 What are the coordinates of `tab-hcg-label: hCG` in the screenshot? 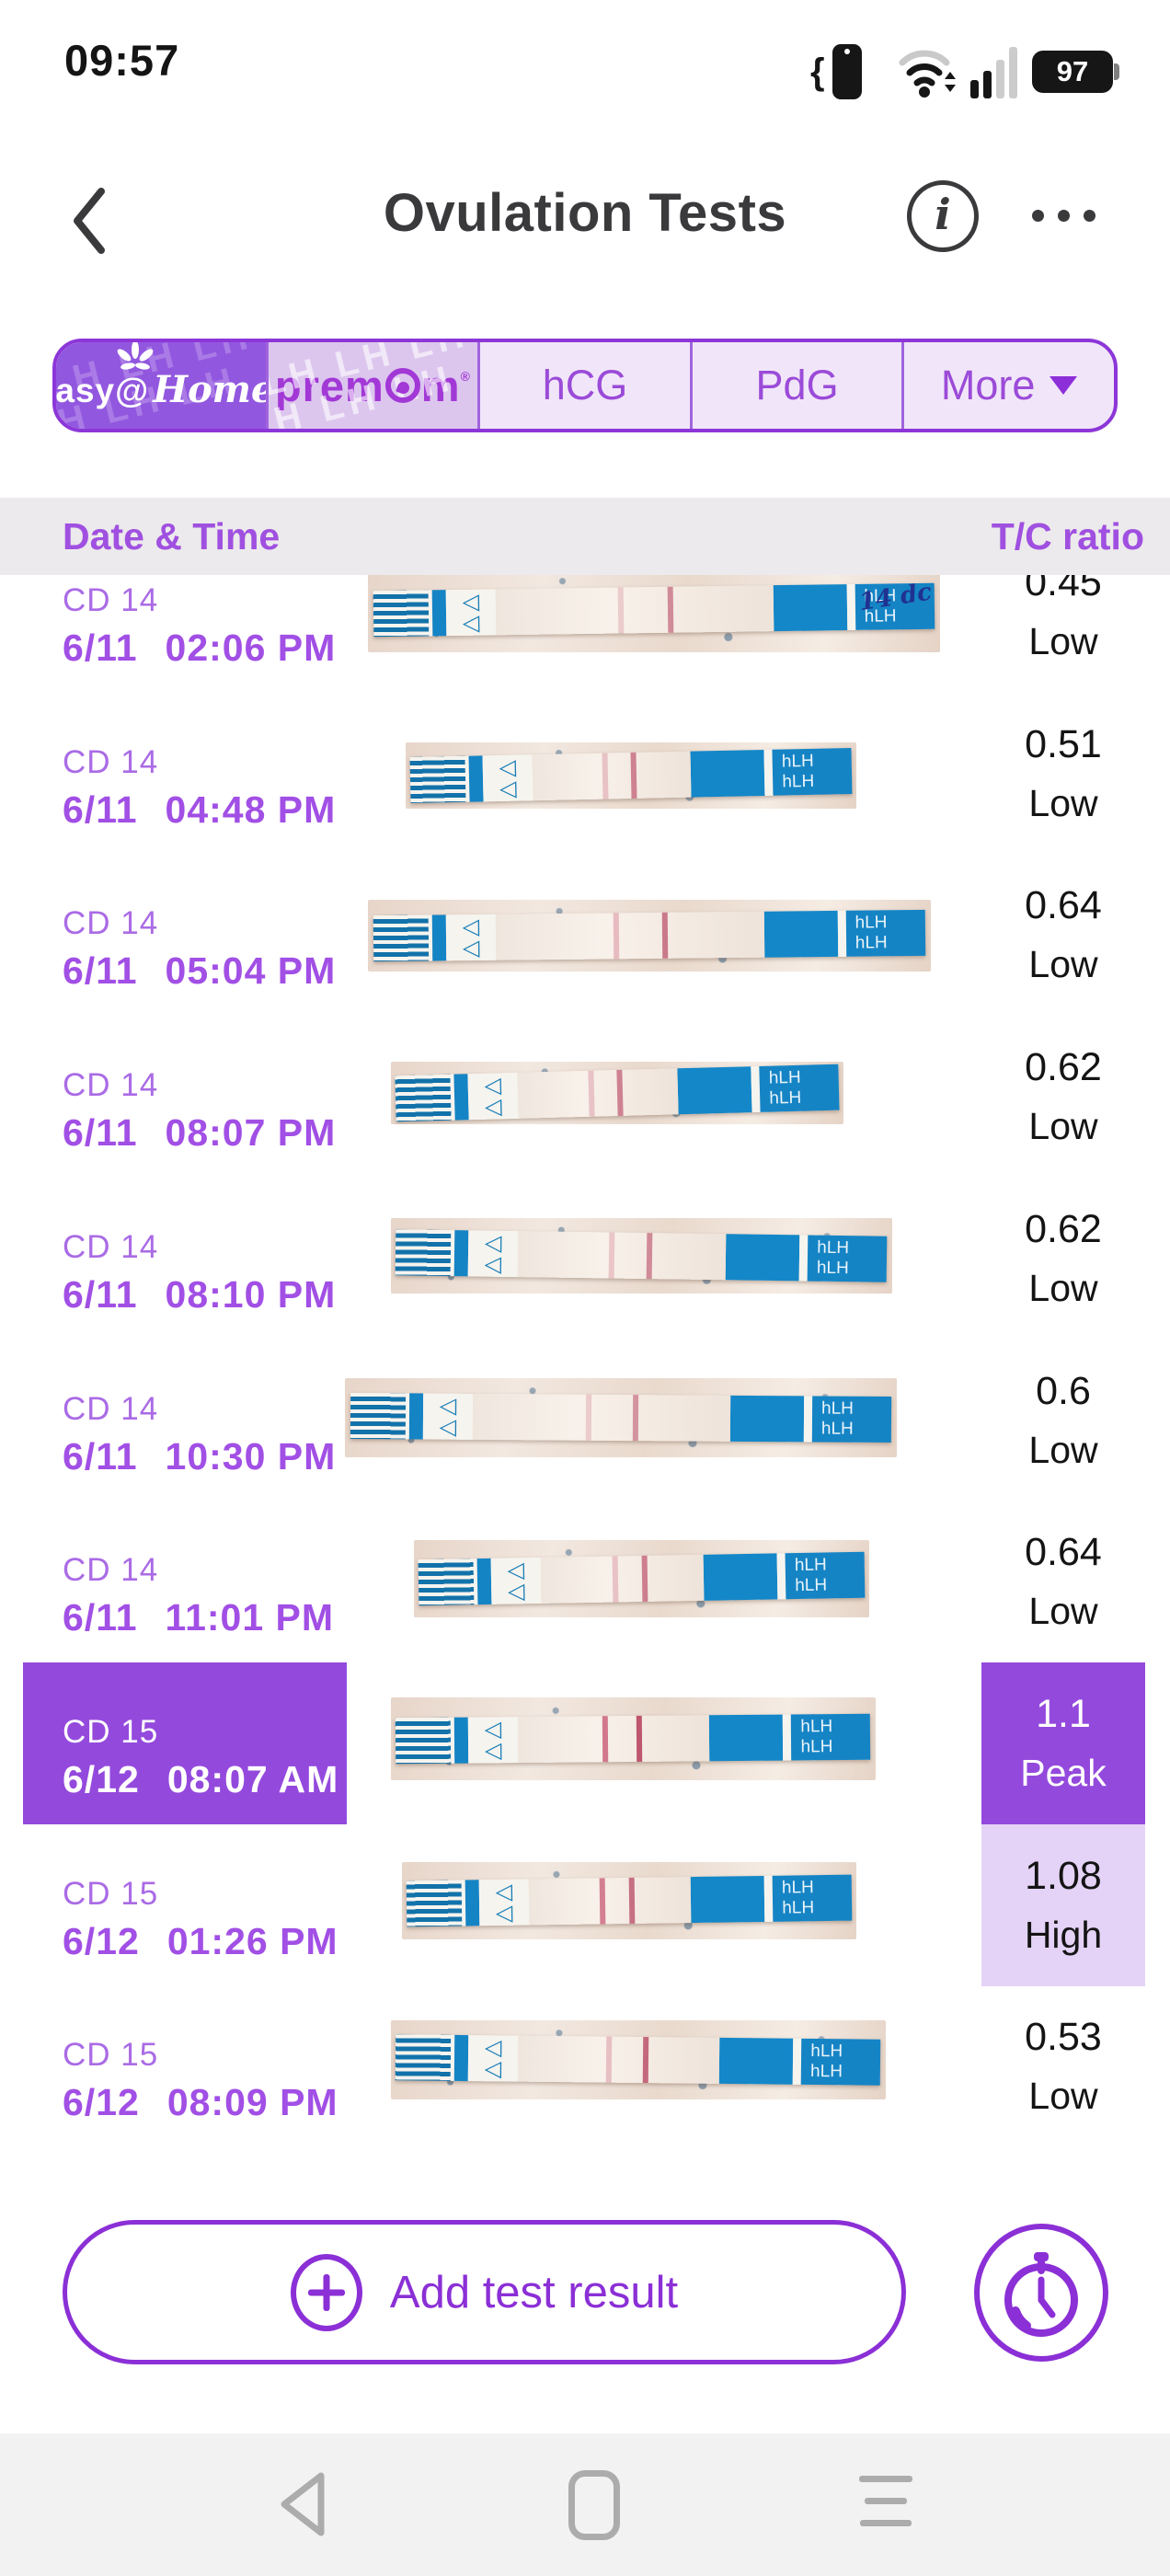 It's located at (585, 385).